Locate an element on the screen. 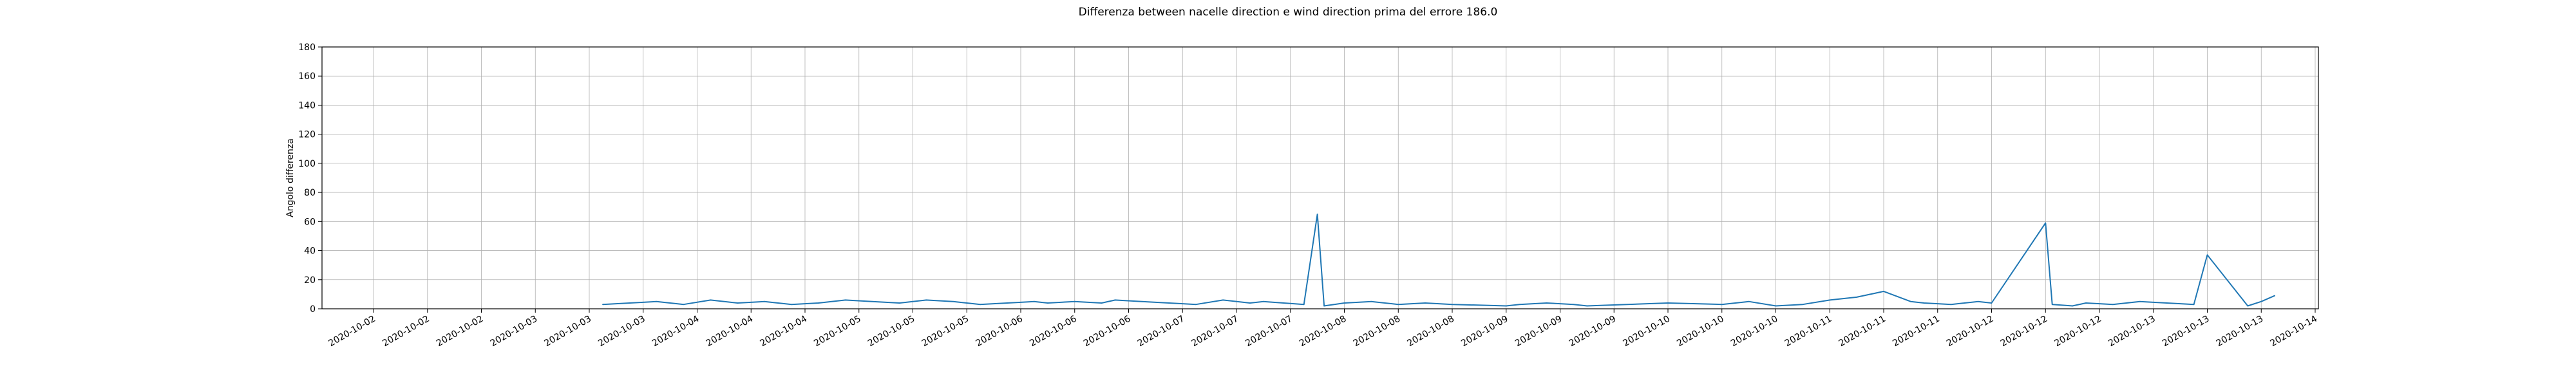 Image resolution: width=2576 pixels, height=386 pixels. y-tick-label: 80 is located at coordinates (310, 193).